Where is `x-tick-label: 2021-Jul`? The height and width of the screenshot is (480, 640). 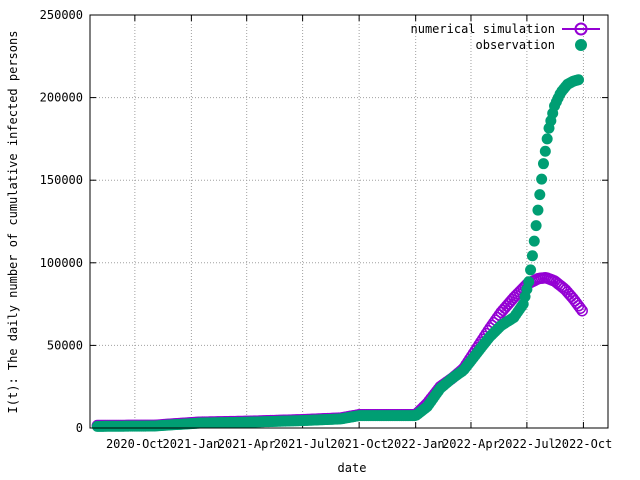
x-tick-label: 2021-Jul is located at coordinates (303, 444).